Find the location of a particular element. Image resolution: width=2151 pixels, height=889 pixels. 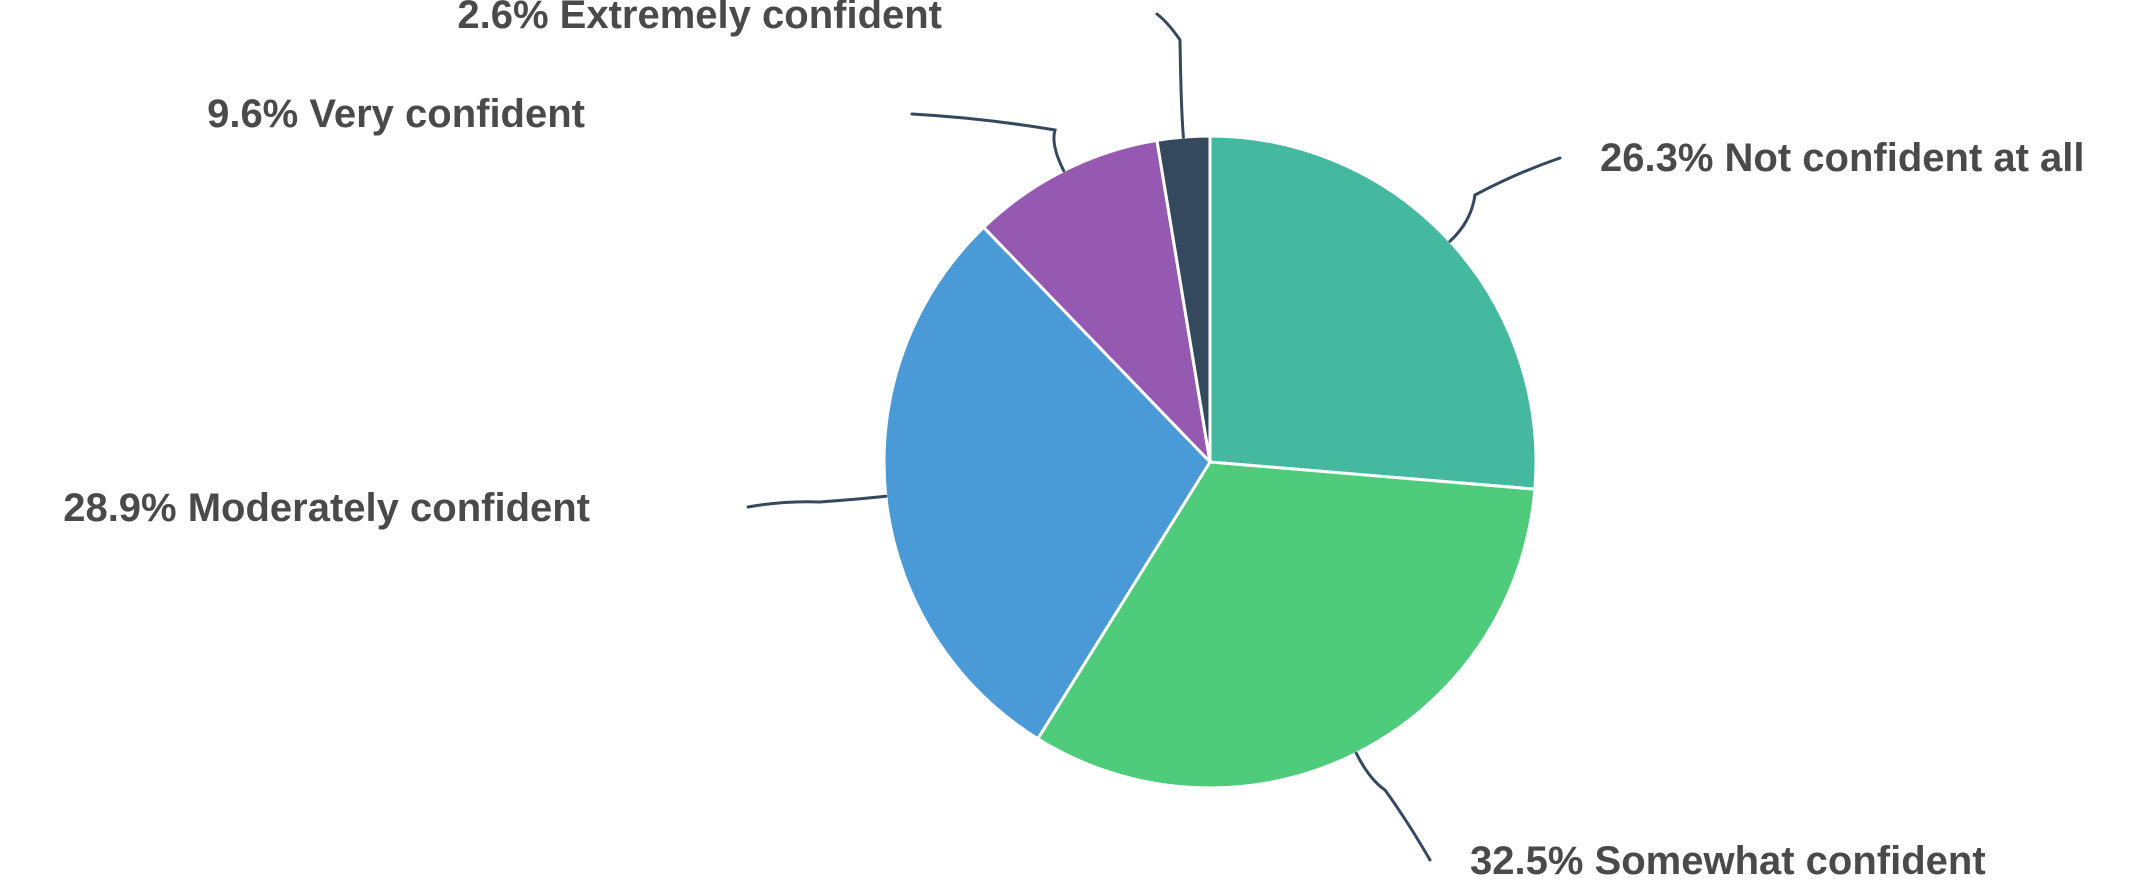

slice-label-extremely-confident: 2.6% Extremely confident is located at coordinates (699, 18).